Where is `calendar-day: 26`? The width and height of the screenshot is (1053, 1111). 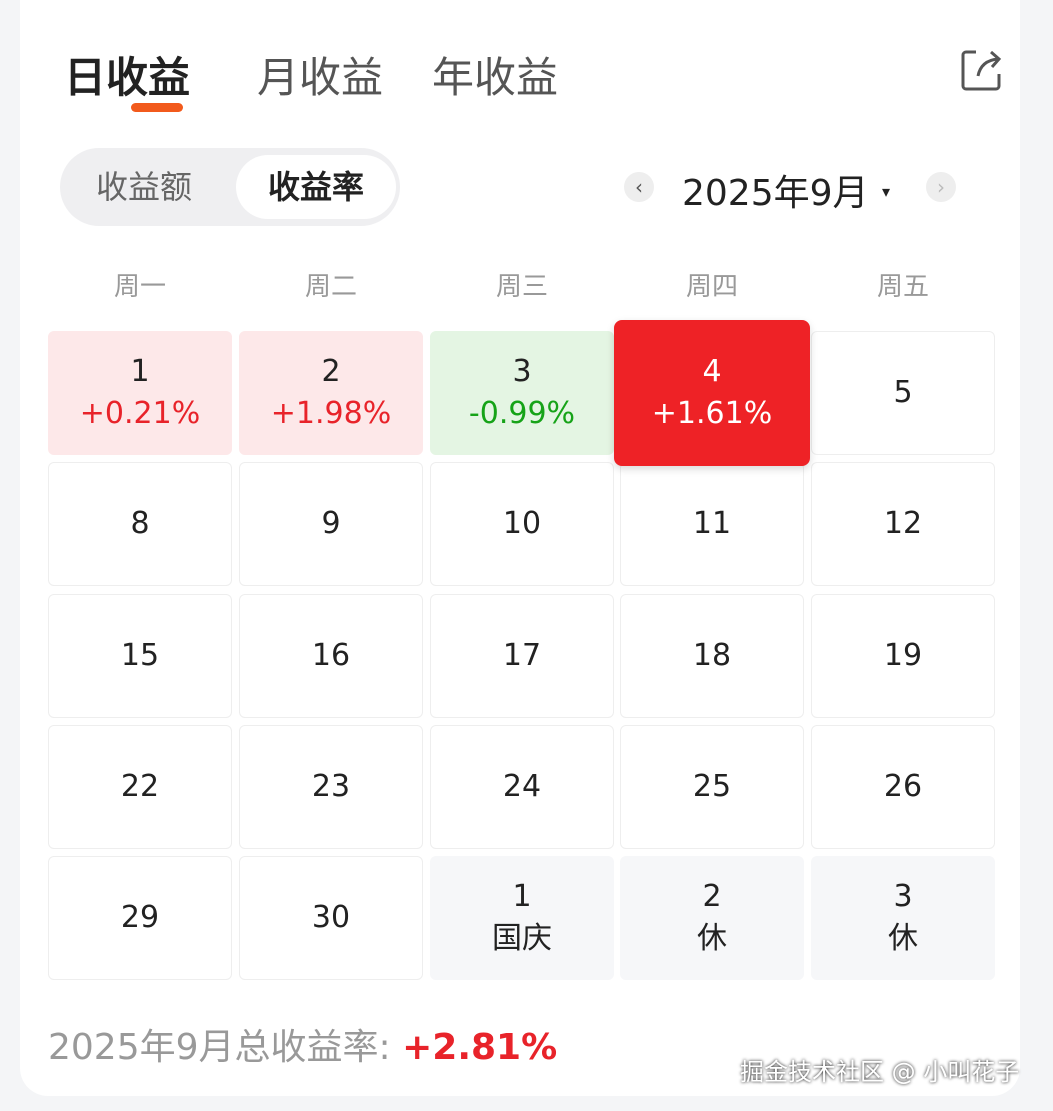
calendar-day: 26 is located at coordinates (903, 787).